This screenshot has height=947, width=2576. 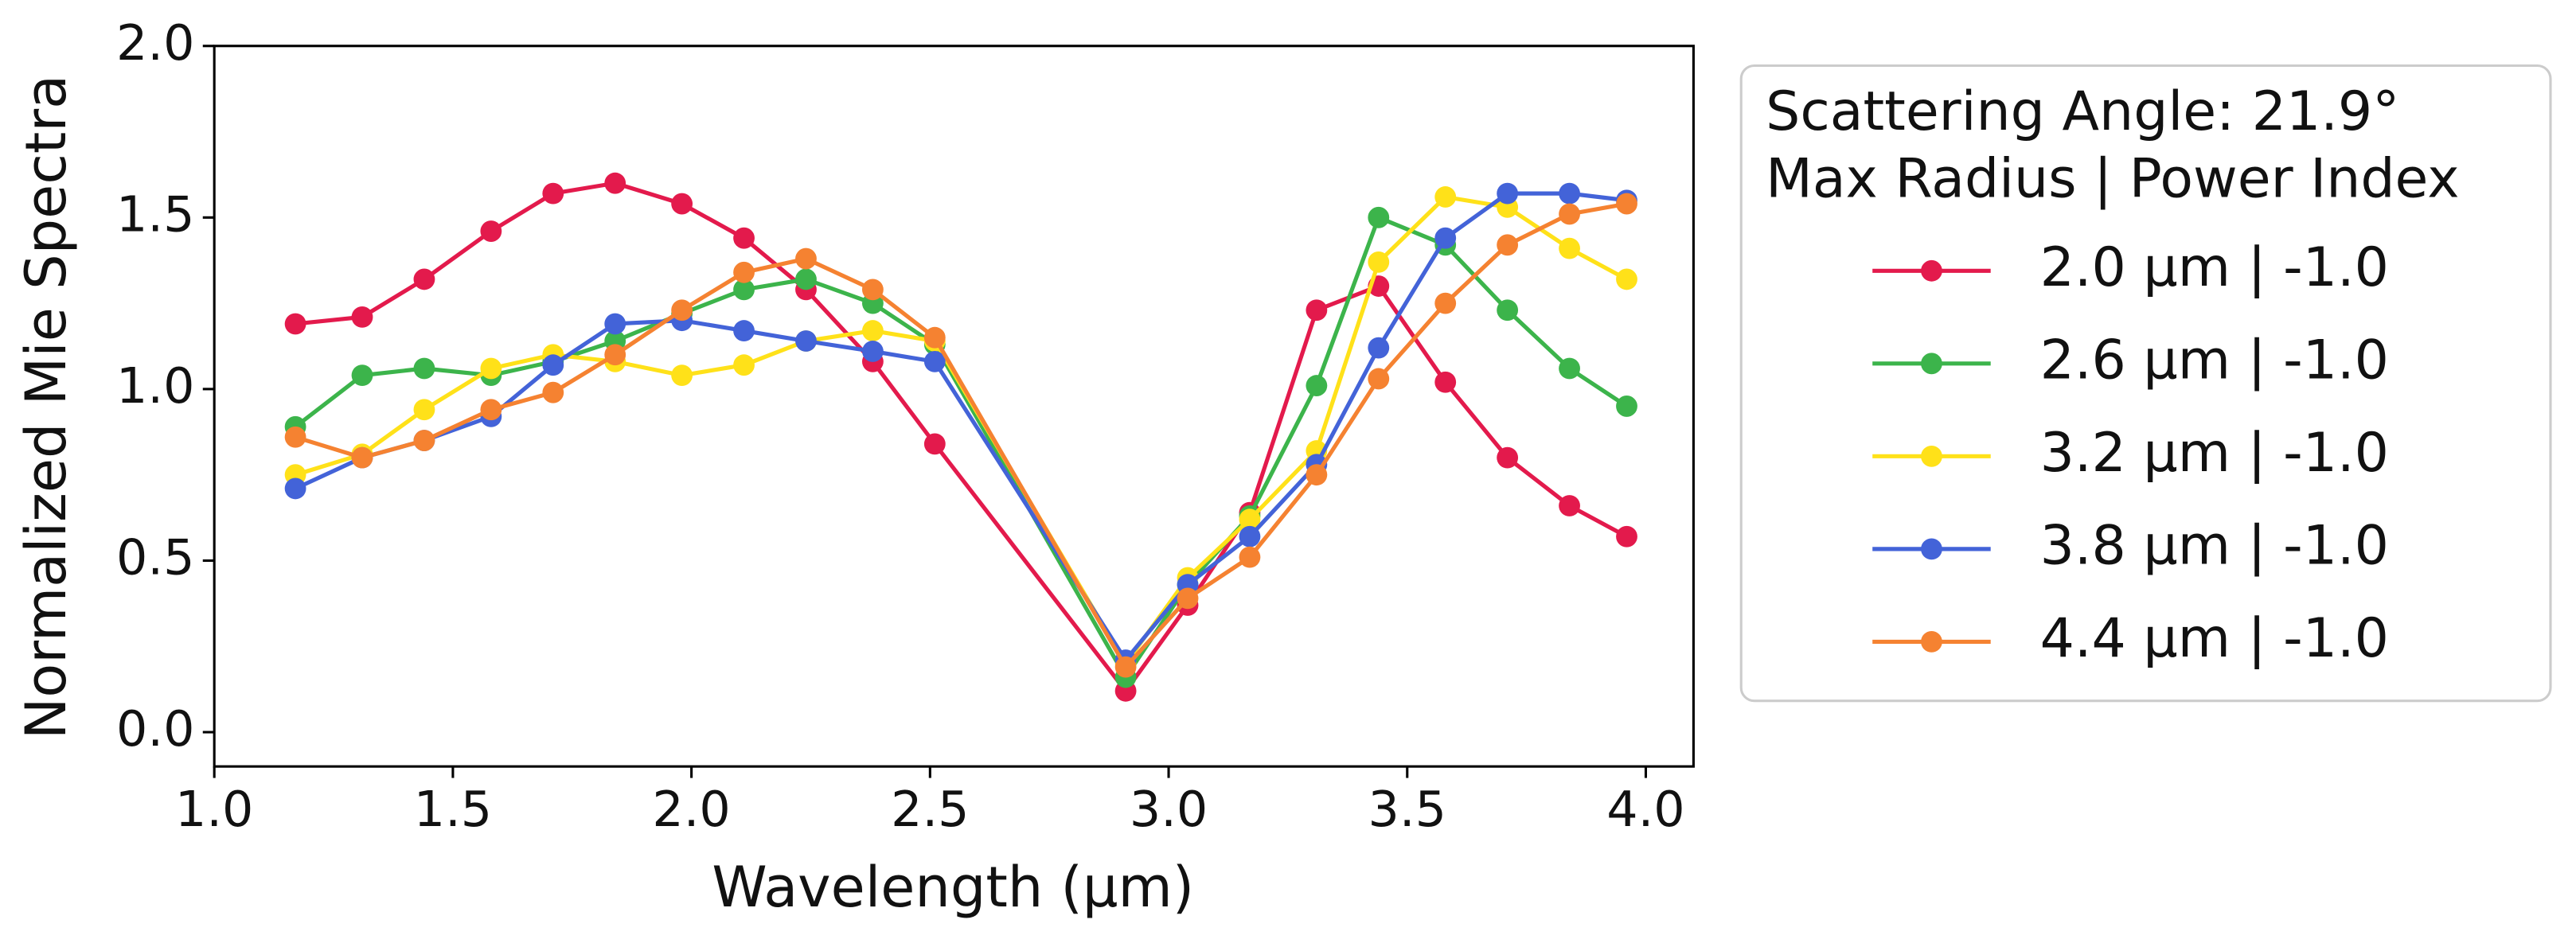 I want to click on legend-title: Scattering Angle: 21.9°, so click(x=2082, y=111).